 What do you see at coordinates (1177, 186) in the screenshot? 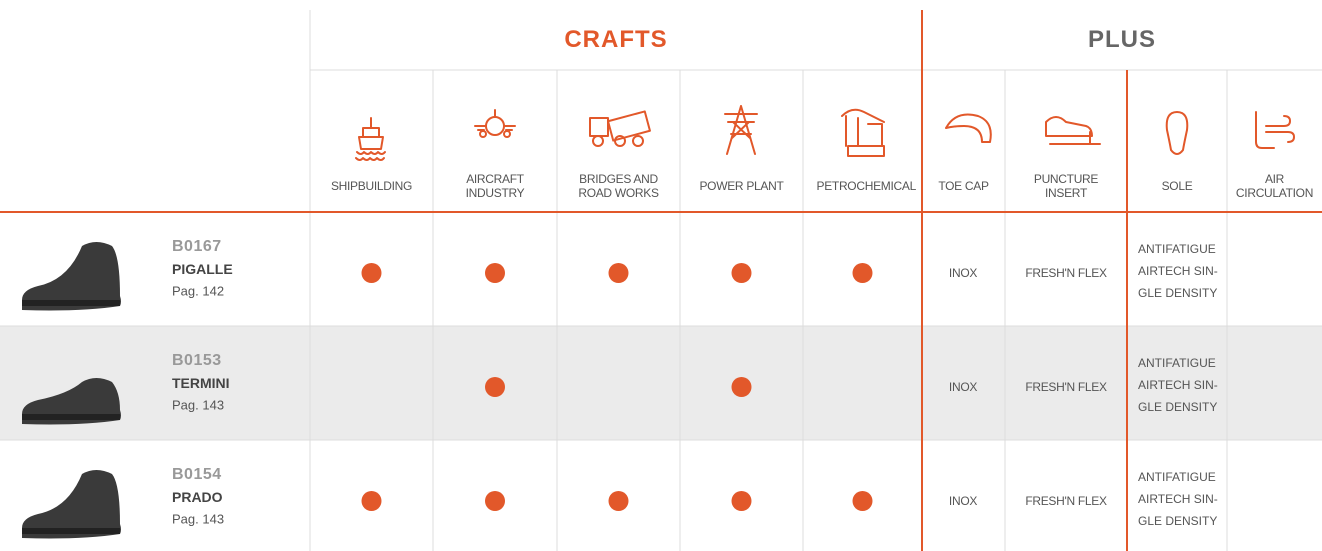
I see `column-label: SOLE` at bounding box center [1177, 186].